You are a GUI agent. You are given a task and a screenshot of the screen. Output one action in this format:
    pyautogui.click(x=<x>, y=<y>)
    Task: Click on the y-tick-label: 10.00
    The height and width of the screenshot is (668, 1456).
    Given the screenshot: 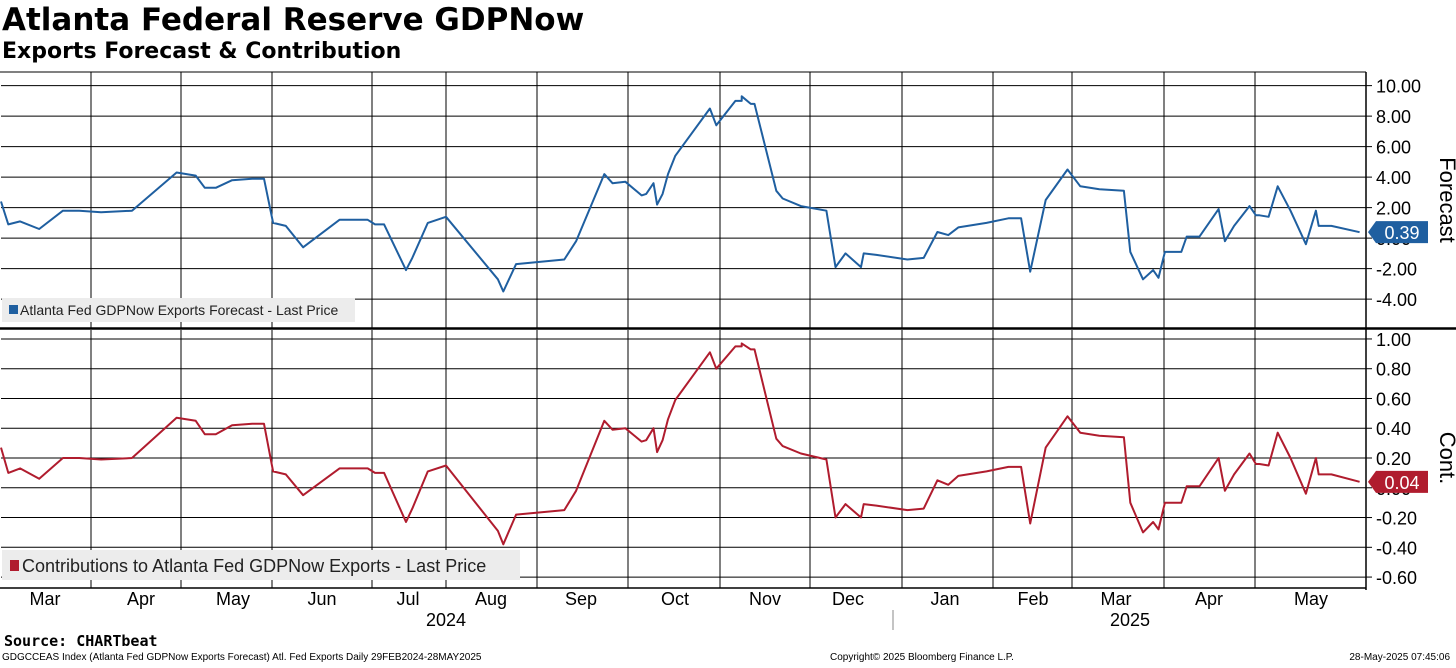 What is the action you would take?
    pyautogui.click(x=1398, y=87)
    